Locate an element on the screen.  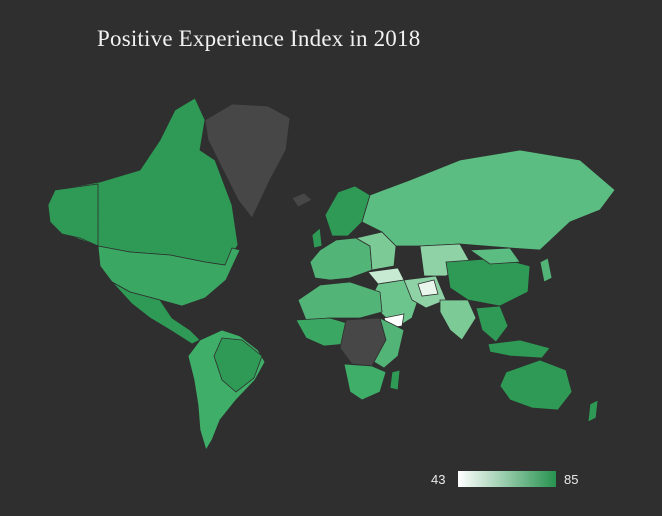
iceland is located at coordinates (302, 200).